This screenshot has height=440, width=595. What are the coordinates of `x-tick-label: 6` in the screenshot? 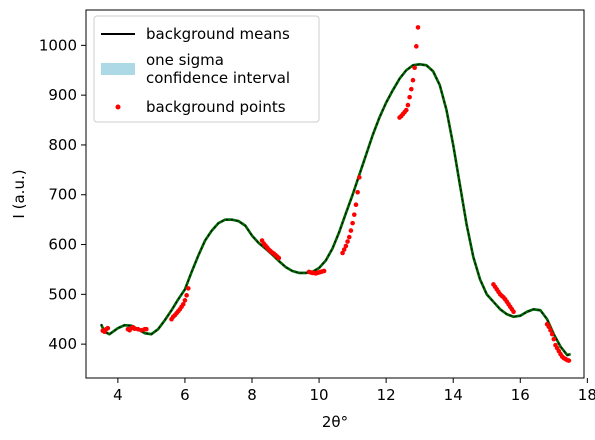 It's located at (185, 395).